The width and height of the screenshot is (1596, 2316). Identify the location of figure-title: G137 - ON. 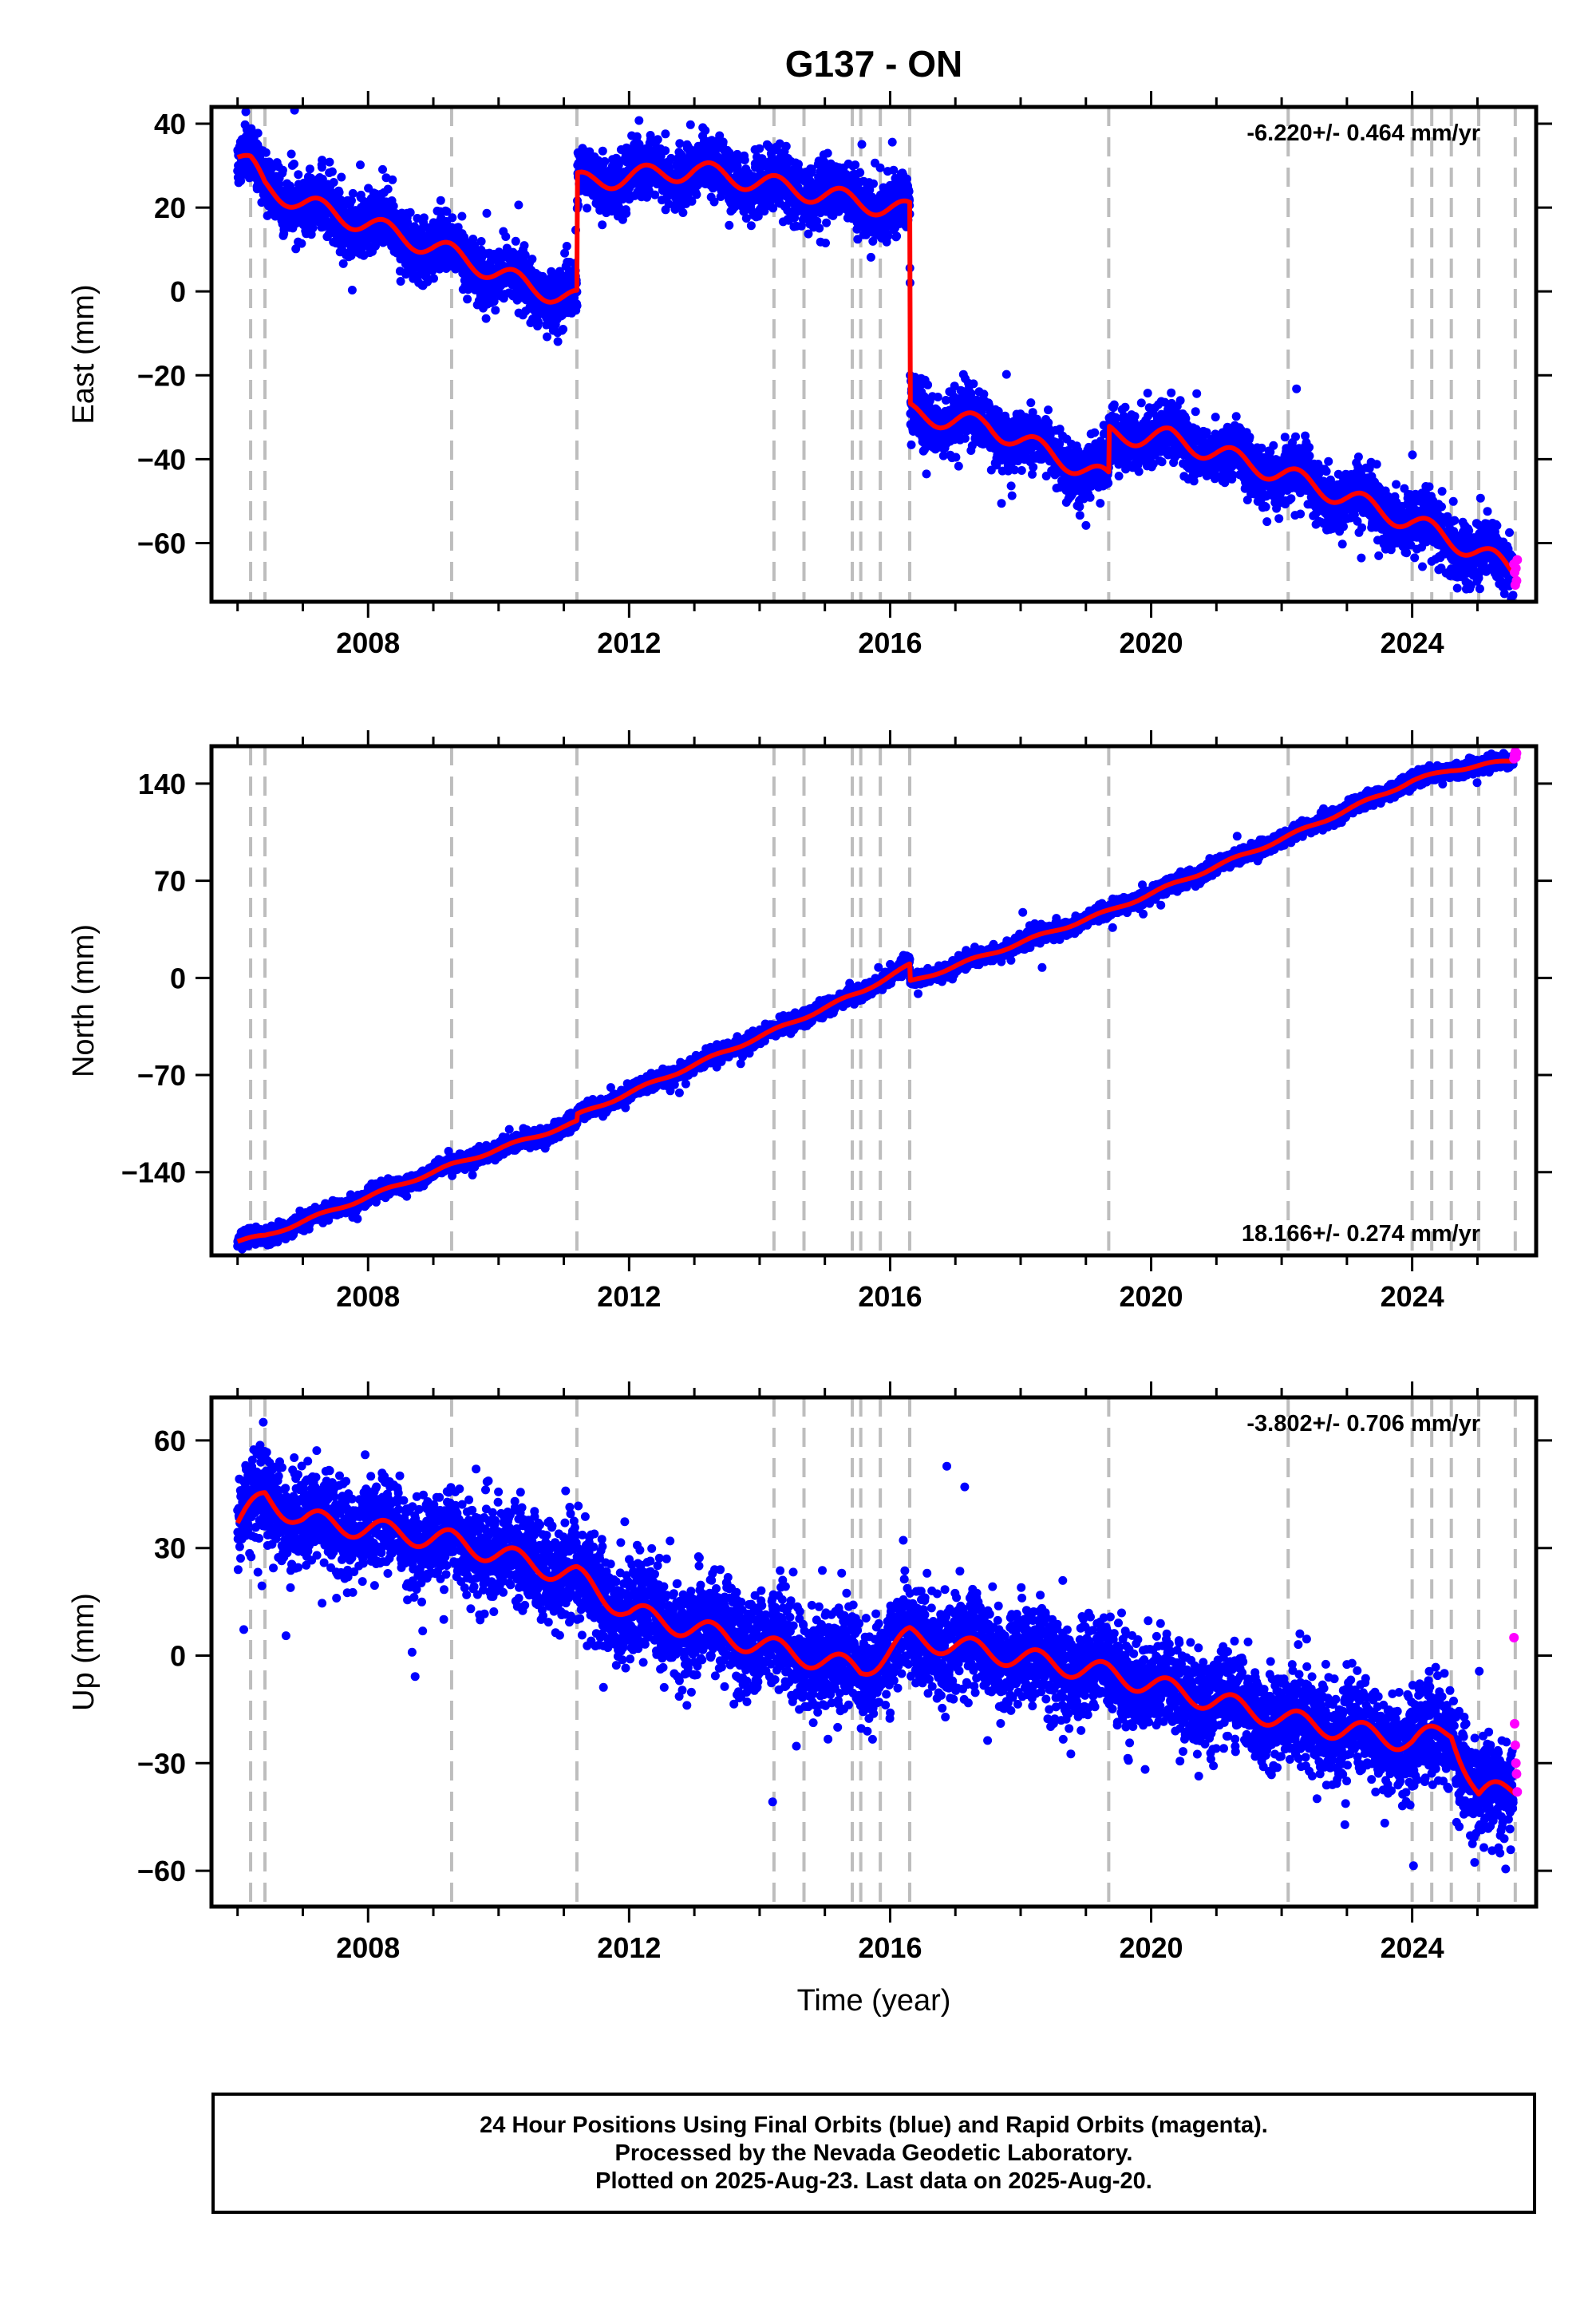
(873, 64).